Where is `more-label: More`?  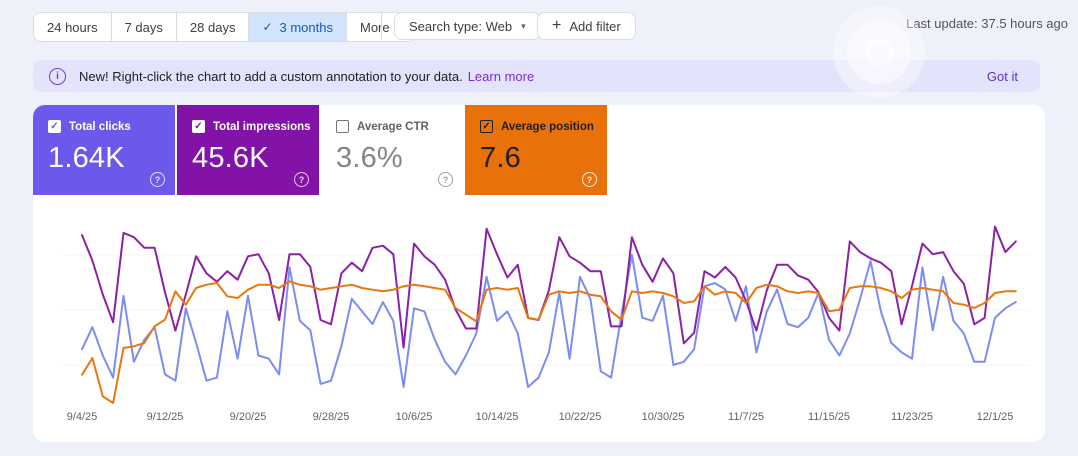 more-label: More is located at coordinates (375, 27).